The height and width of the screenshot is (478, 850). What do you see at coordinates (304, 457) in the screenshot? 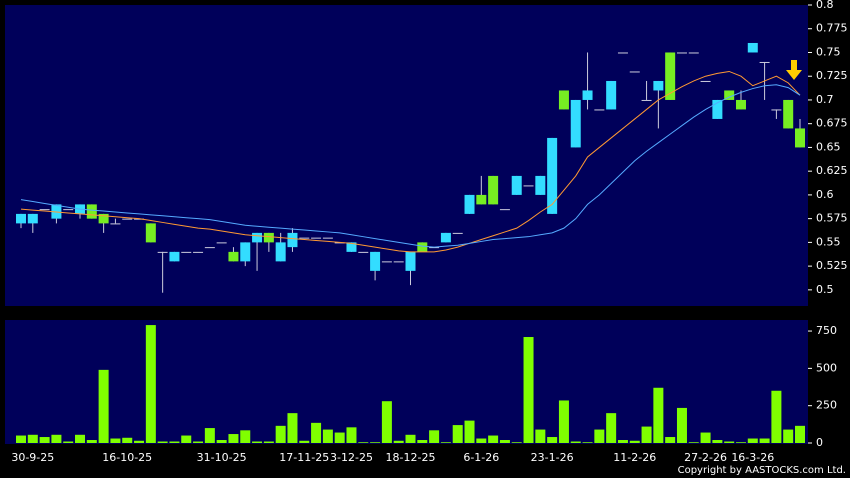
I see `x-tick-label: 17-11-25` at bounding box center [304, 457].